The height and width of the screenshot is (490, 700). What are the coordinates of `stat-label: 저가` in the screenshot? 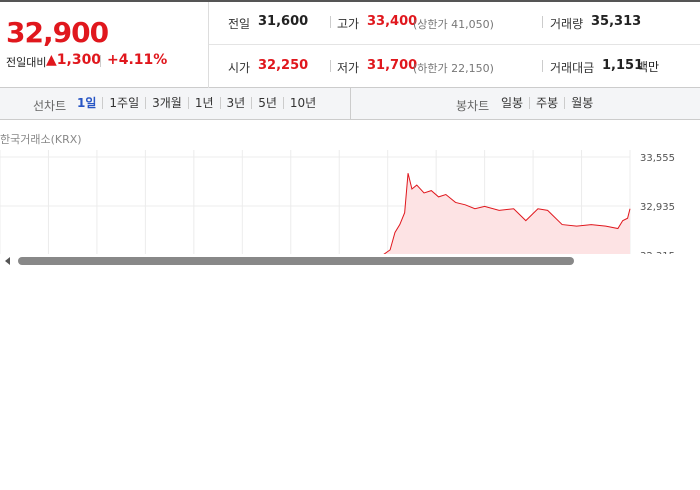 It's located at (348, 68).